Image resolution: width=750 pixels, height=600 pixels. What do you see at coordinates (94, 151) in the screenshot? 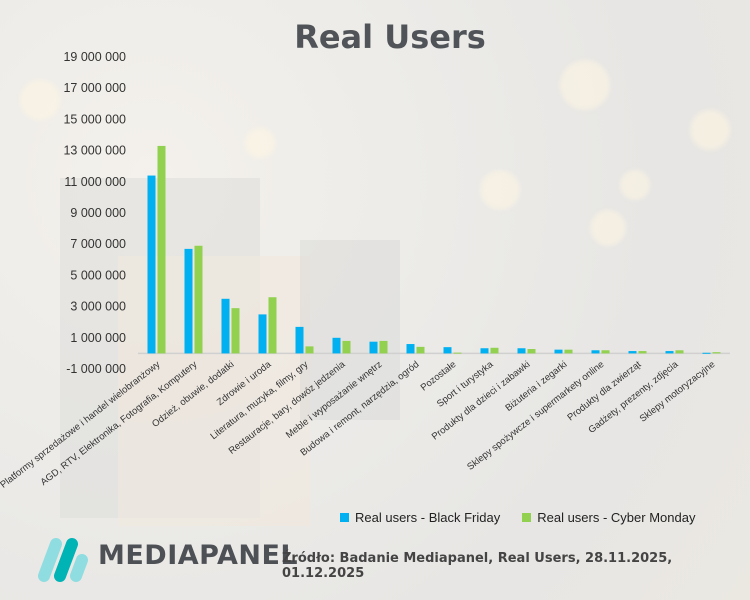
I see `y-tick-label: 13 000 000` at bounding box center [94, 151].